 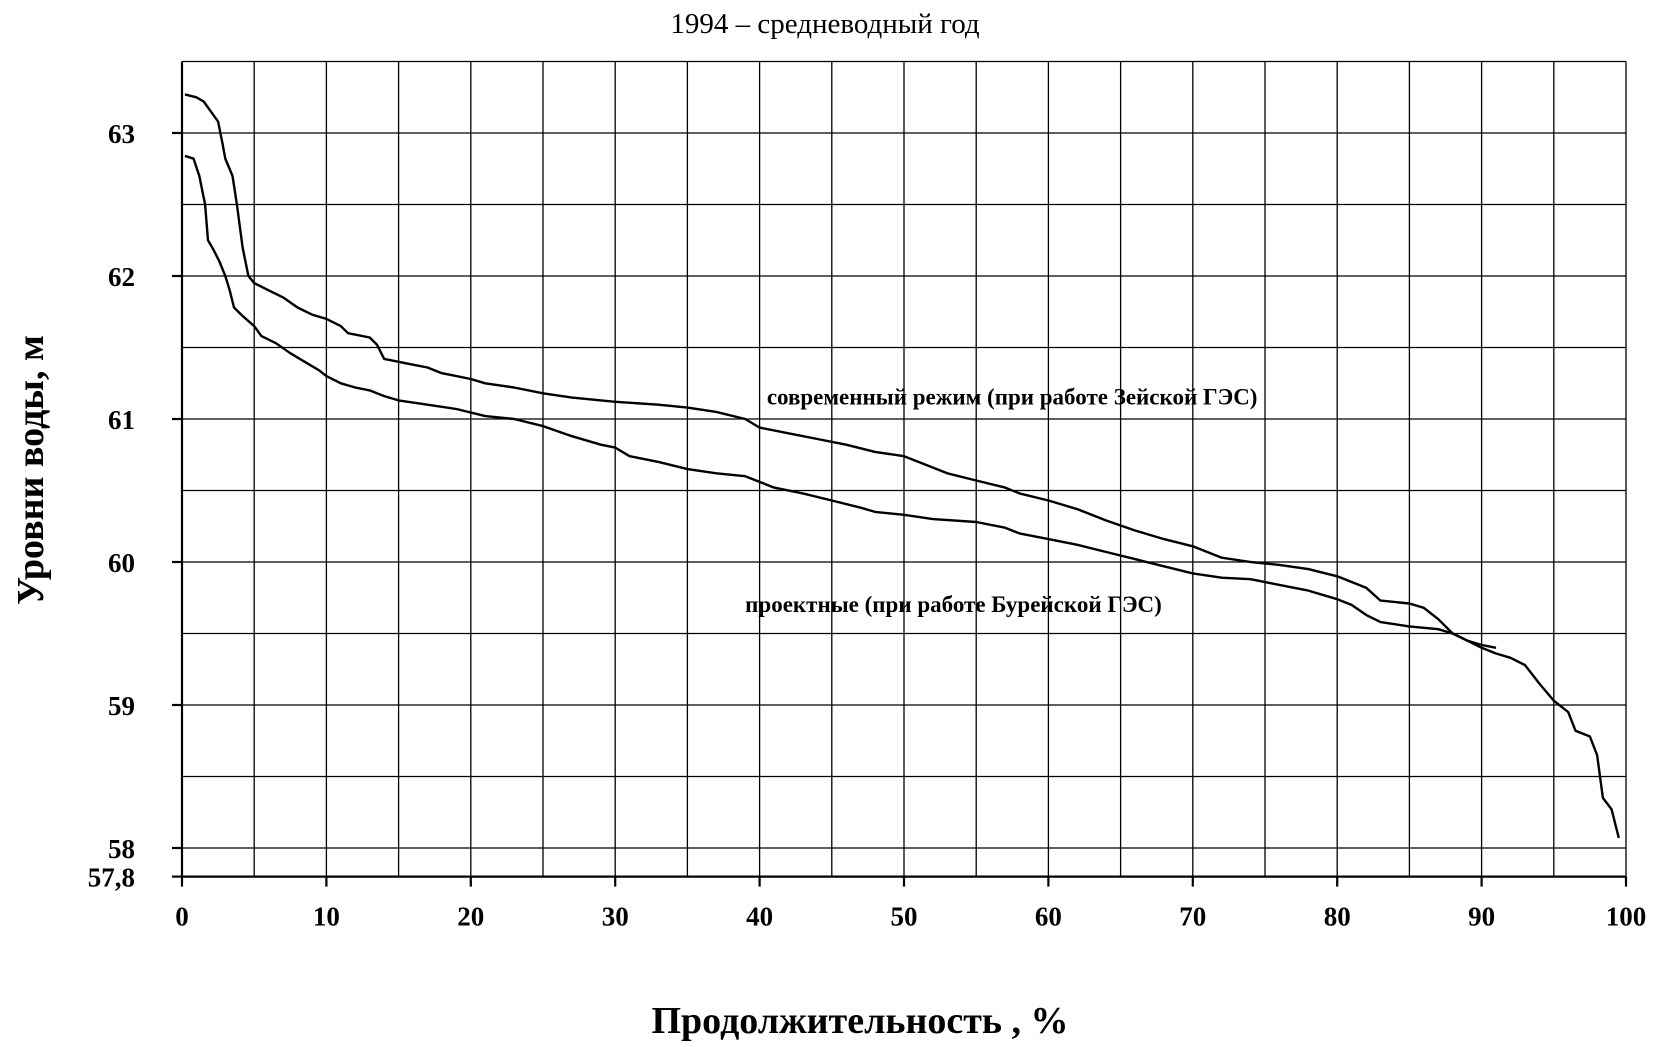 What do you see at coordinates (825, 24) in the screenshot?
I see `chart-title: 1994 – средневодный год` at bounding box center [825, 24].